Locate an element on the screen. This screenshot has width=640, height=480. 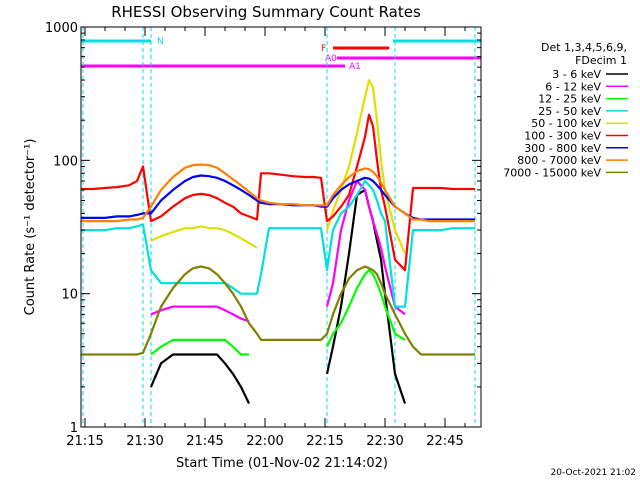
x-tick-label: 21:15 is located at coordinates (84, 441).